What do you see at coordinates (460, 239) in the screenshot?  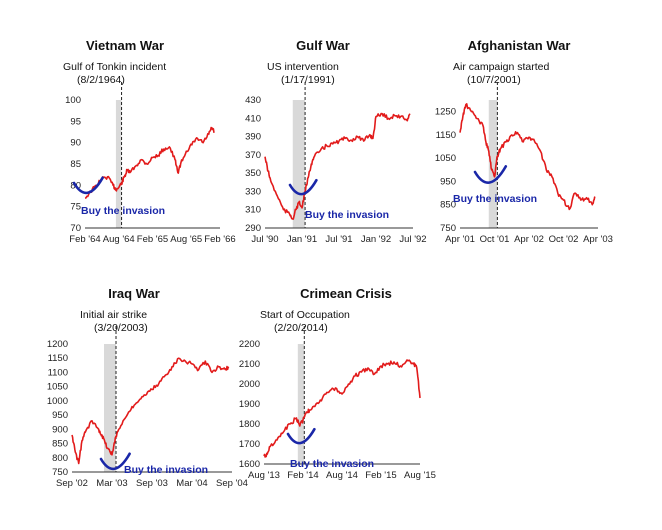 I see `x-tick-label: Apr '01` at bounding box center [460, 239].